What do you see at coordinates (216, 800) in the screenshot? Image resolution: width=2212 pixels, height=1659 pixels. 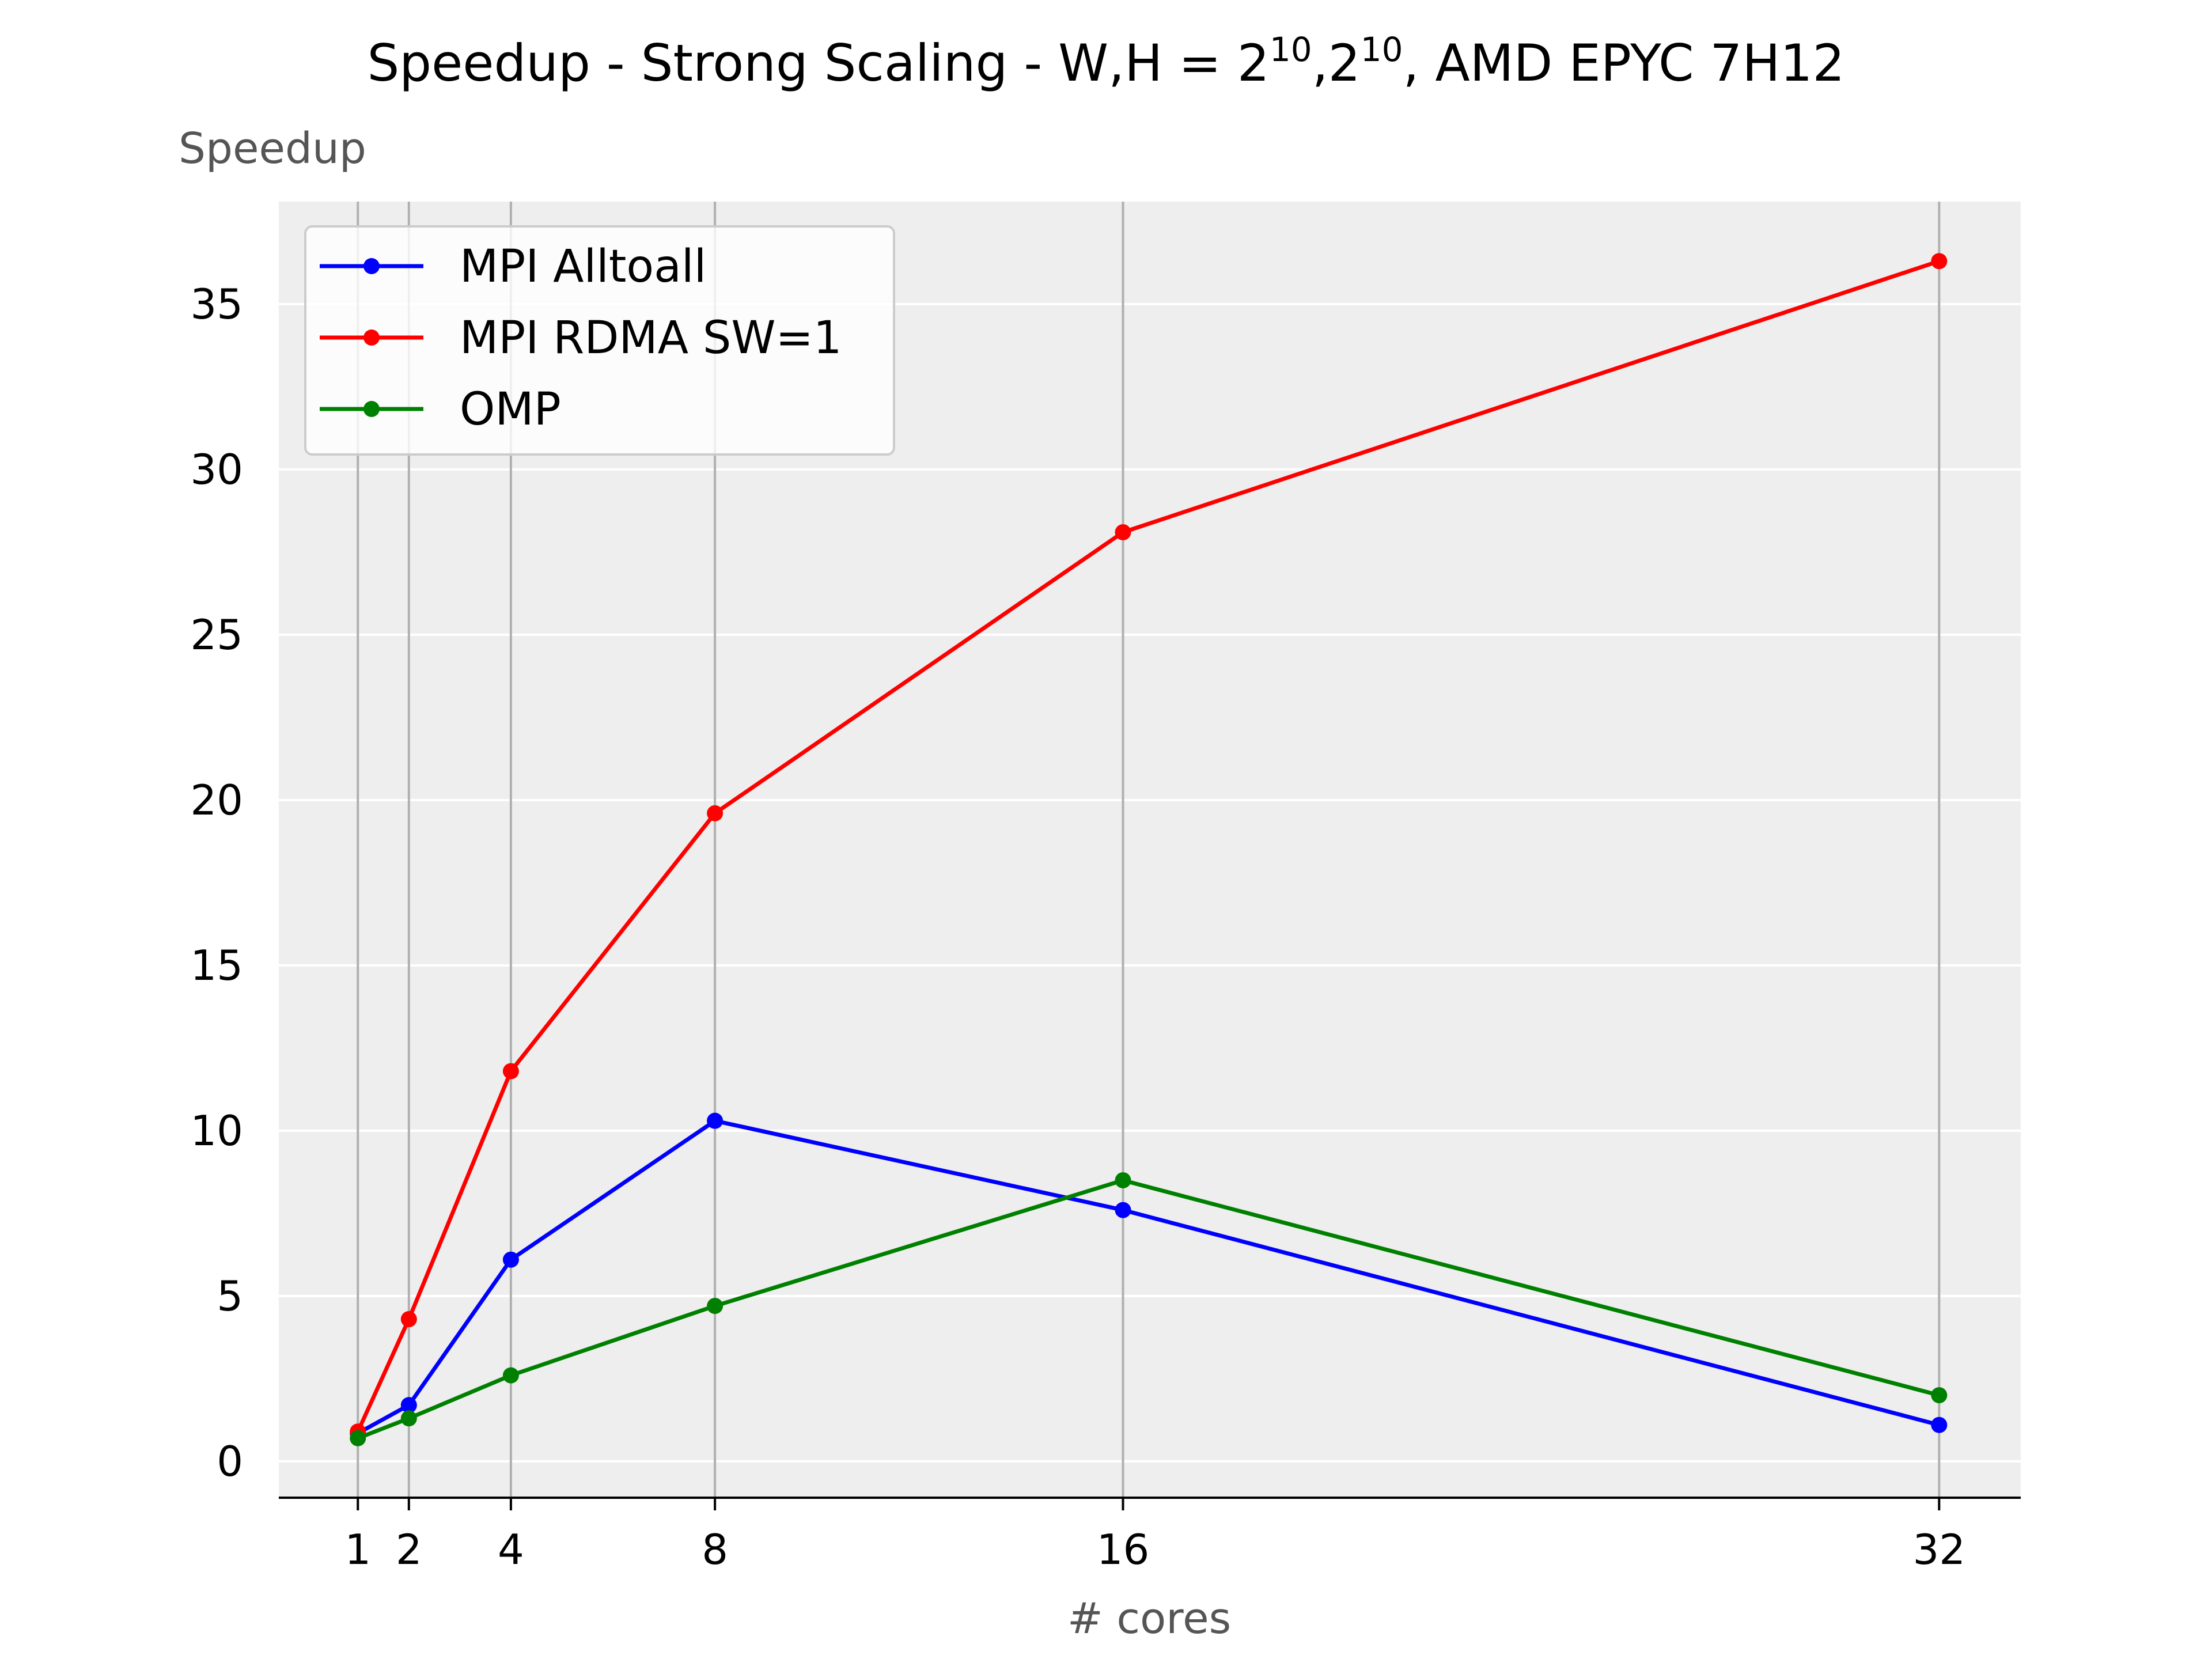 I see `y-tick-label: 20` at bounding box center [216, 800].